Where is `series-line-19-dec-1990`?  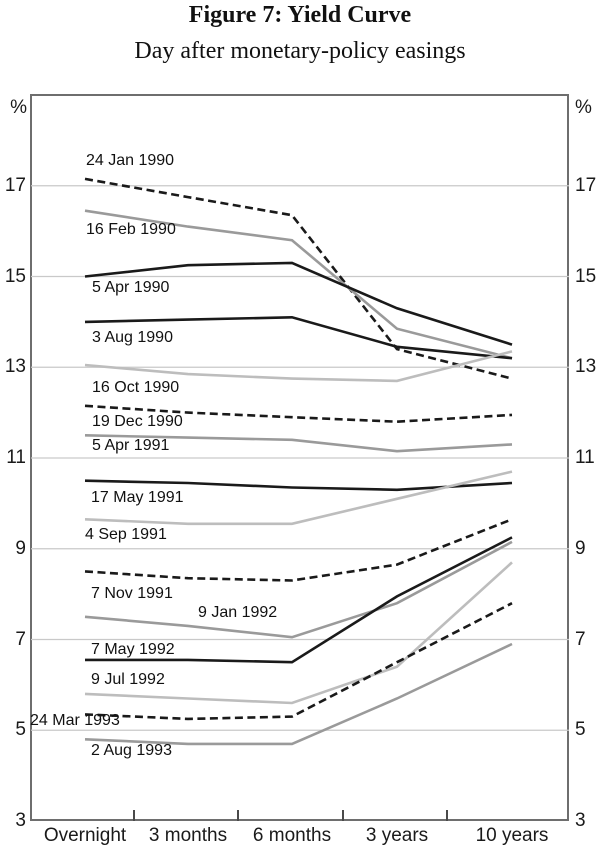 series-line-19-dec-1990 is located at coordinates (298, 414).